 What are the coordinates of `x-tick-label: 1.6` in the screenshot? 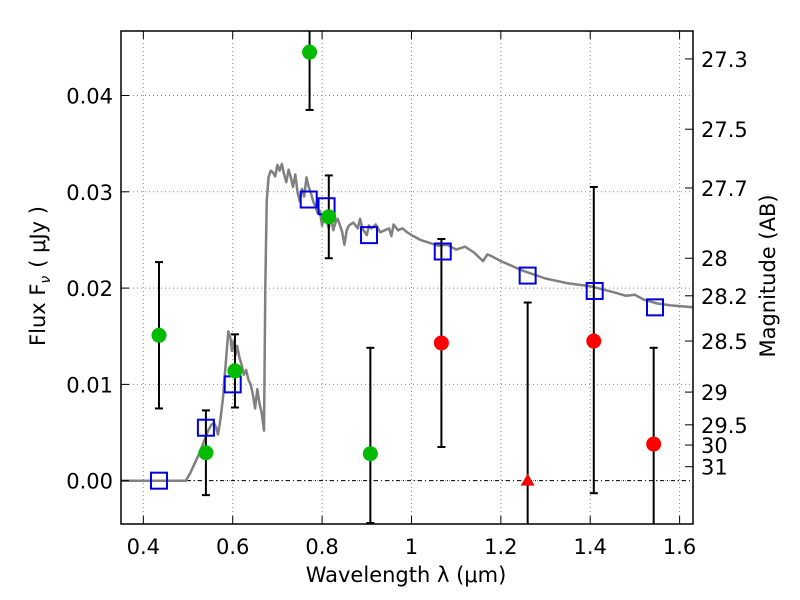 It's located at (679, 547).